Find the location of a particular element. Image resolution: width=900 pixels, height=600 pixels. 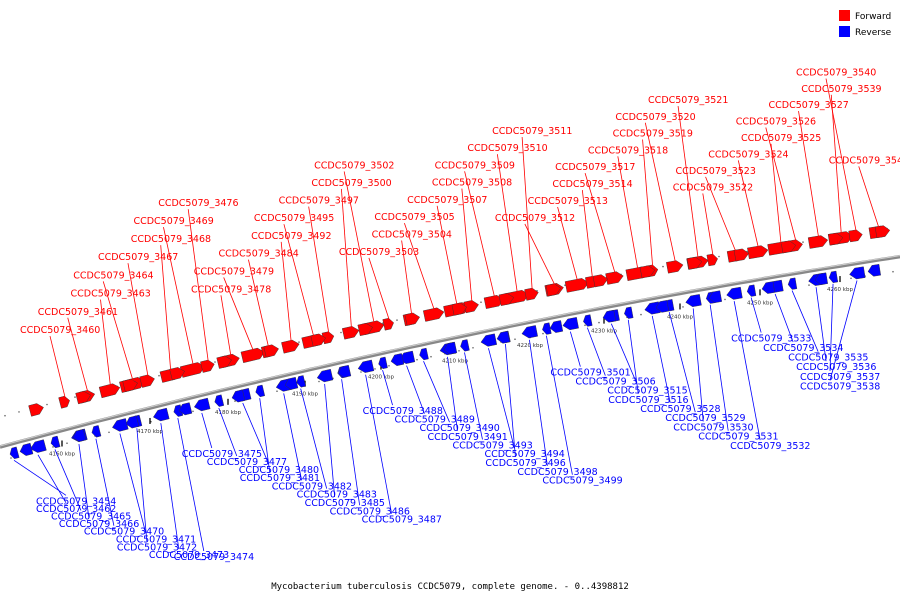

reverse-gene-label: CCDC5079_3515 is located at coordinates (647, 391).